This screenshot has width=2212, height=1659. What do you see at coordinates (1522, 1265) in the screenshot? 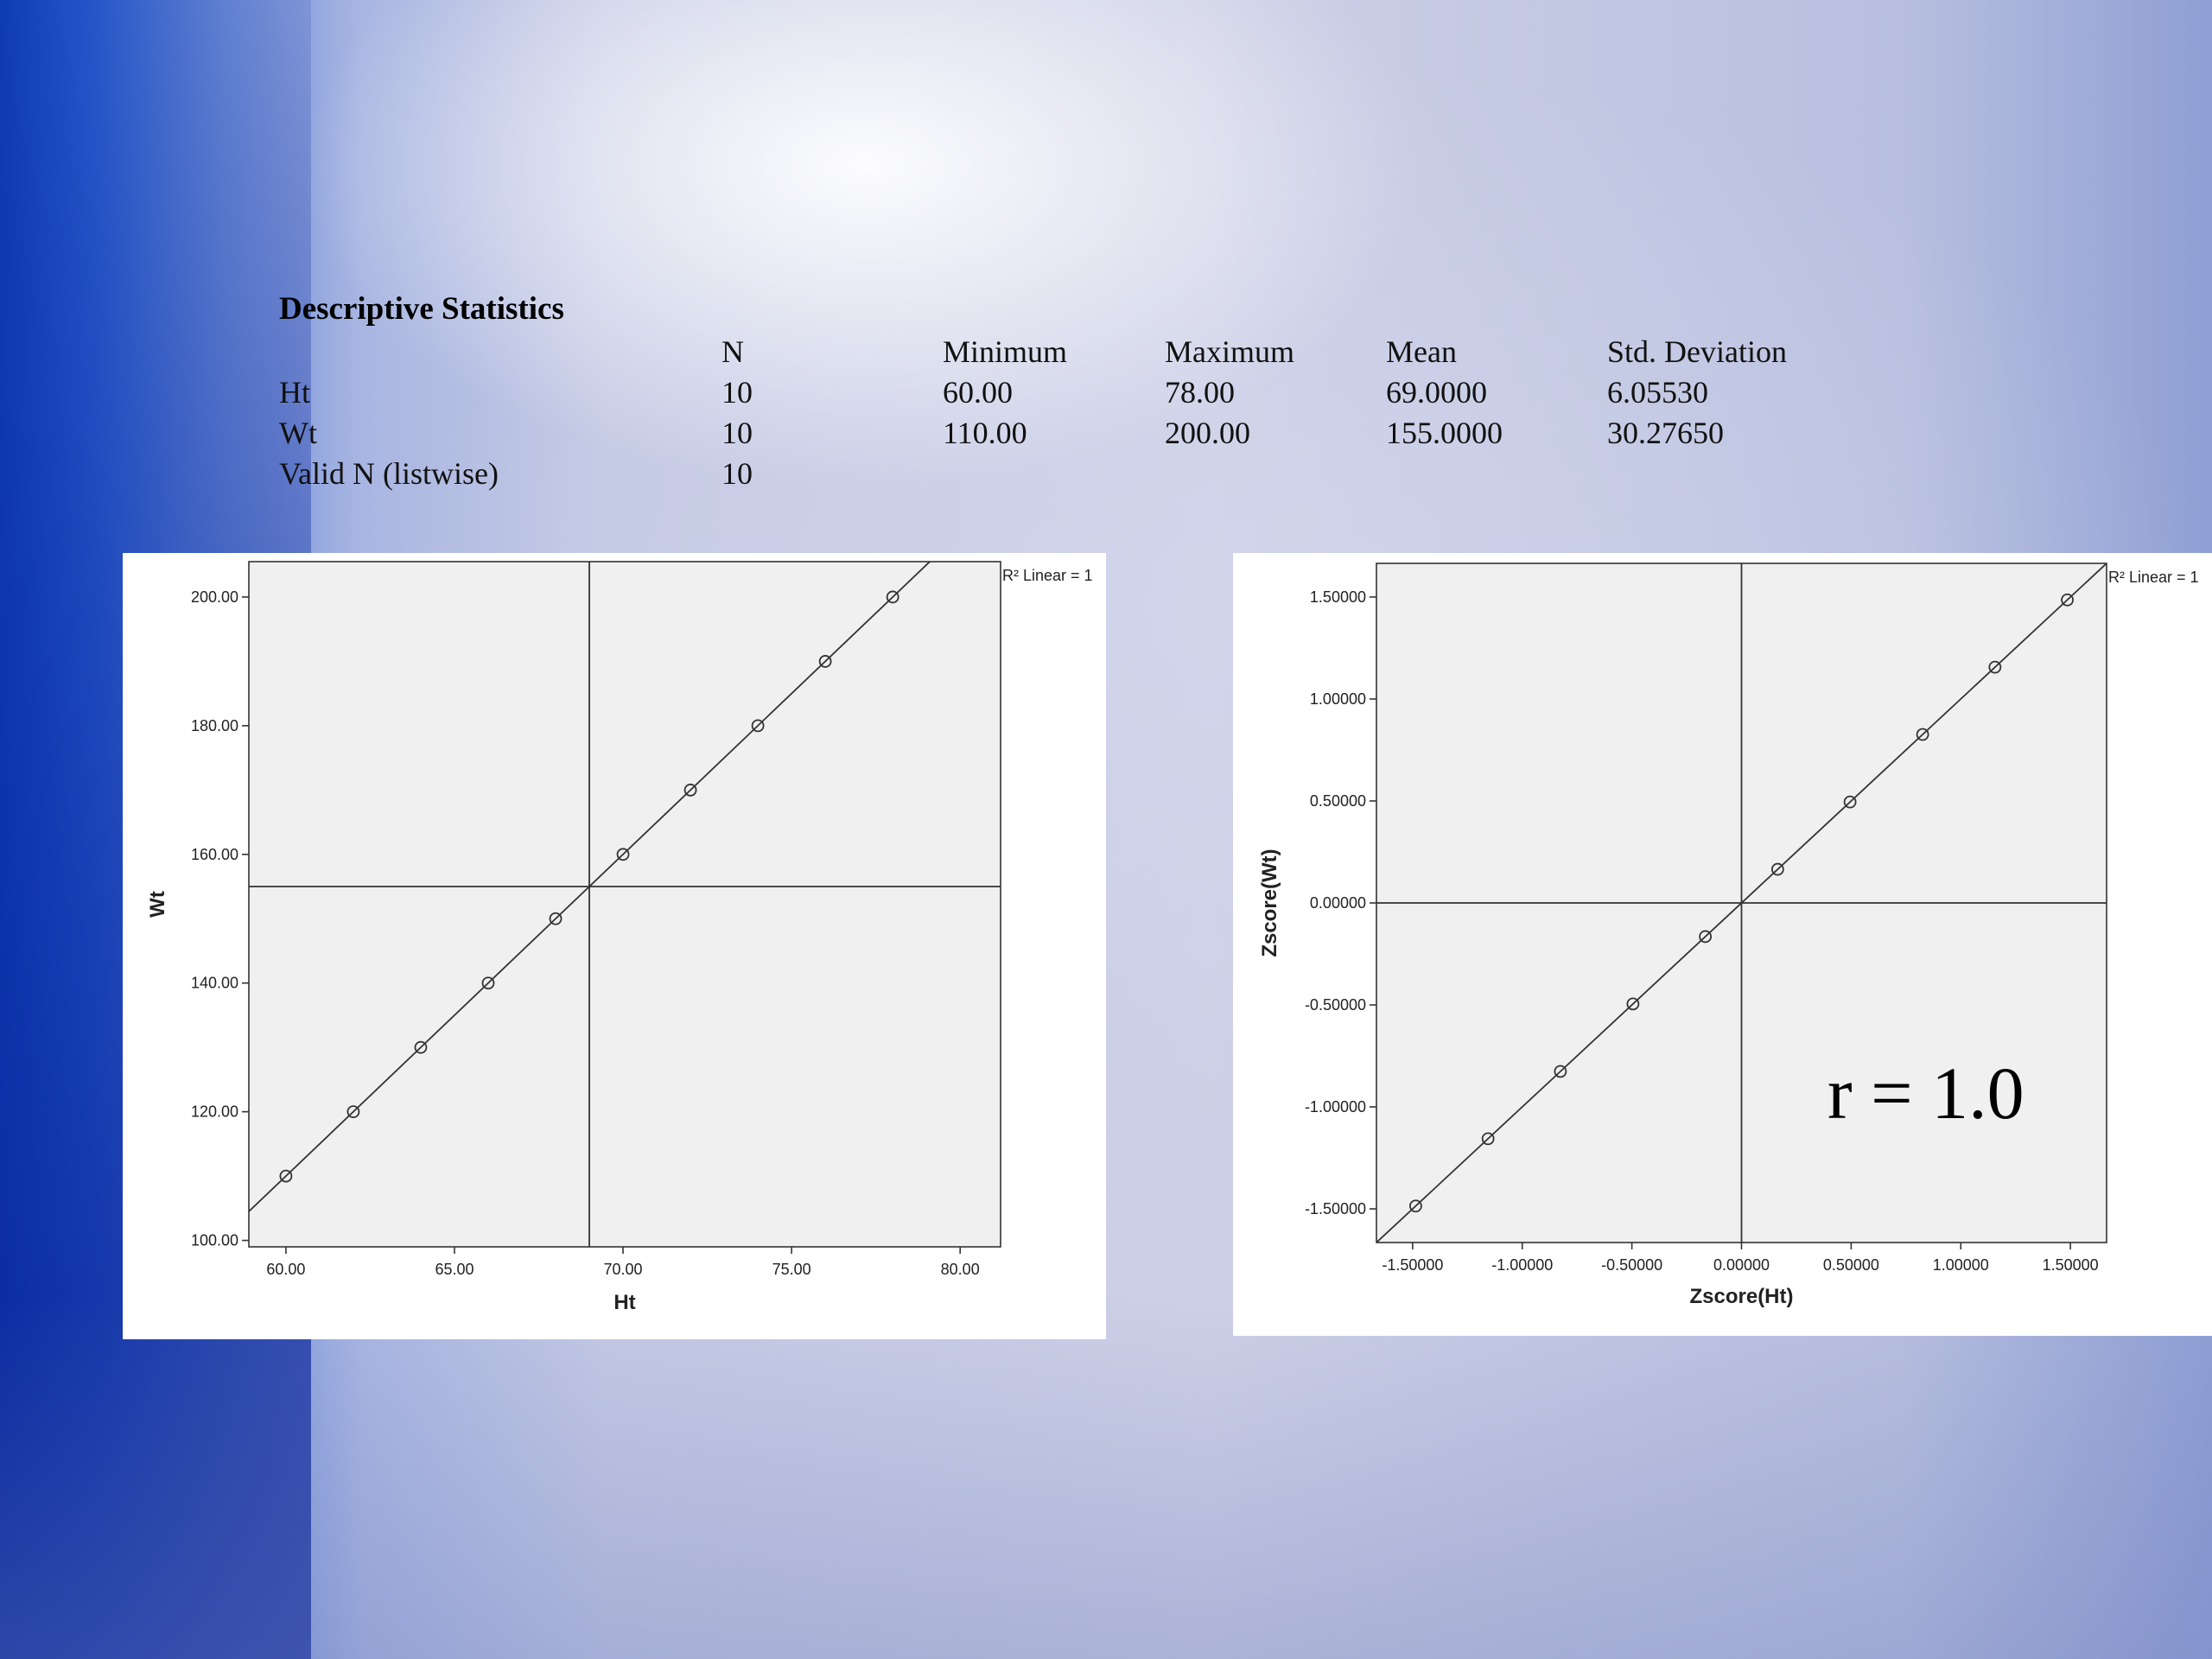
I see `x-tick-label: -1.00000` at bounding box center [1522, 1265].